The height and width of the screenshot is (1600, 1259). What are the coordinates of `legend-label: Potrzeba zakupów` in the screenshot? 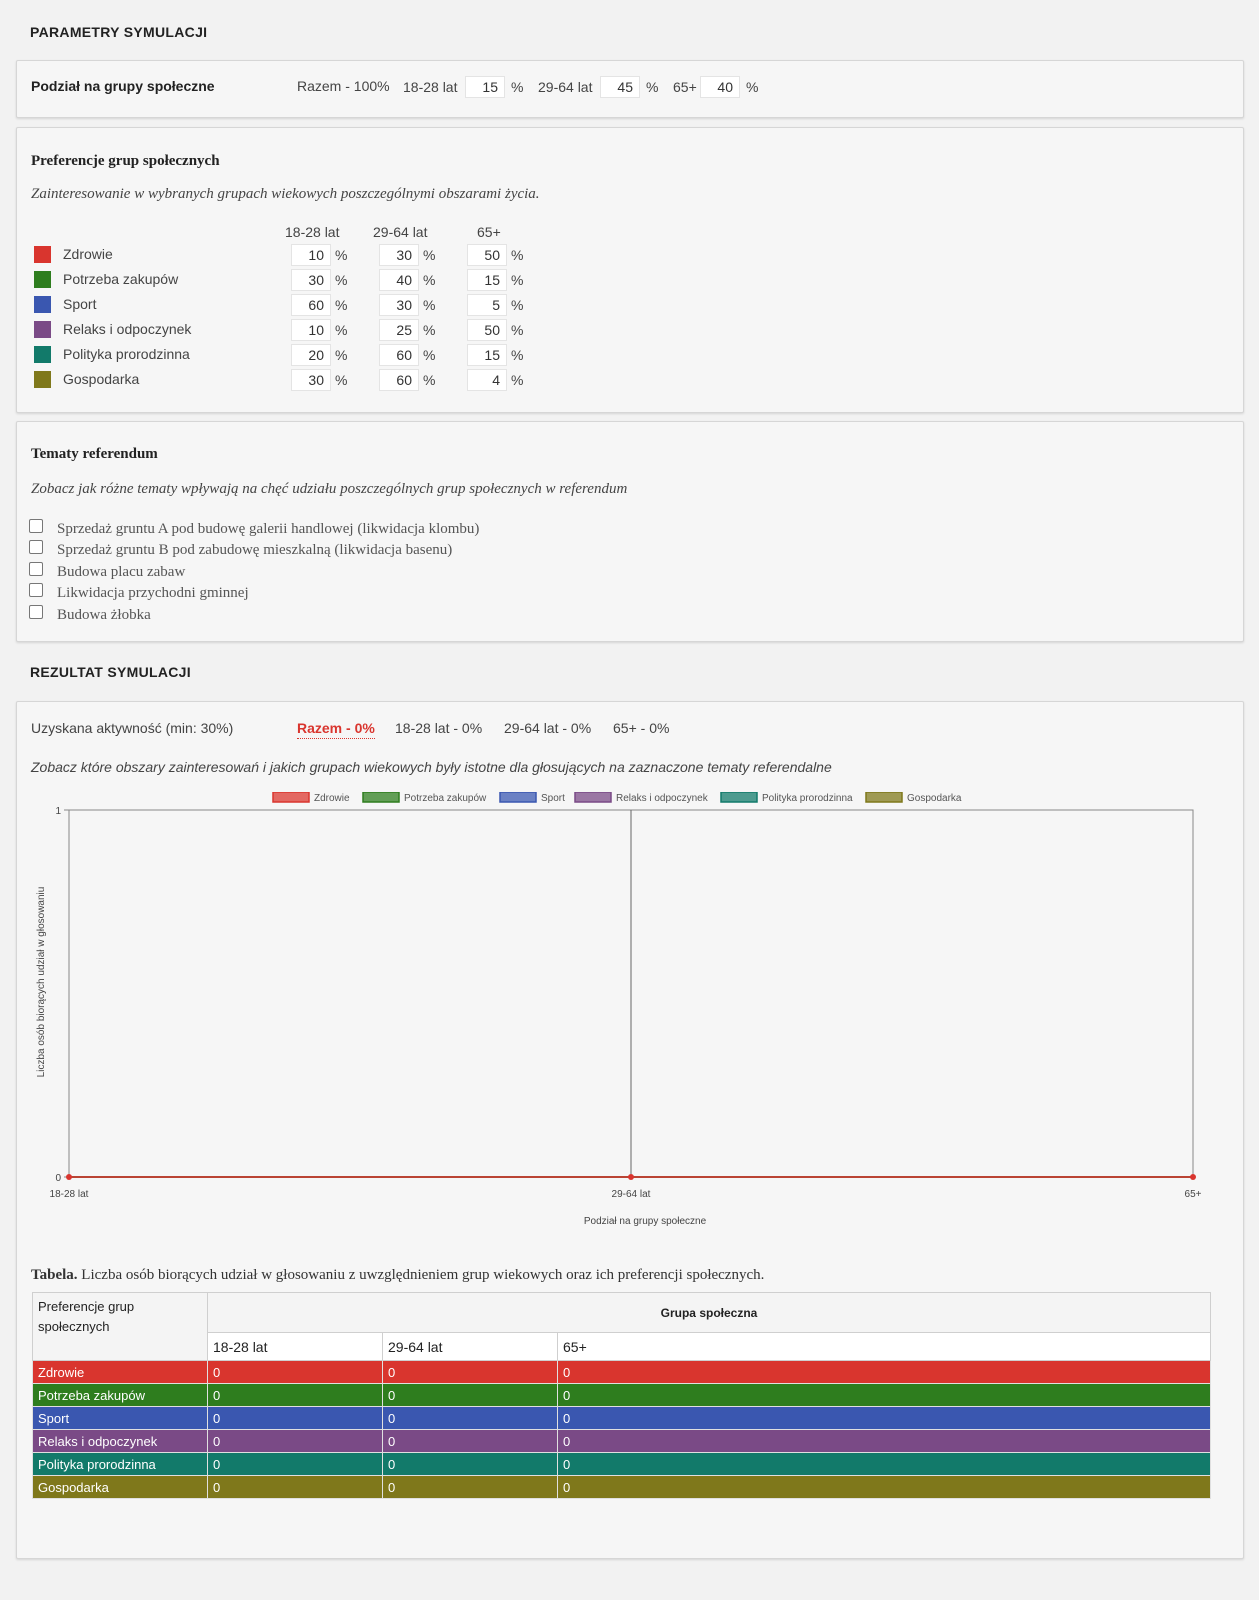 It's located at (445, 798).